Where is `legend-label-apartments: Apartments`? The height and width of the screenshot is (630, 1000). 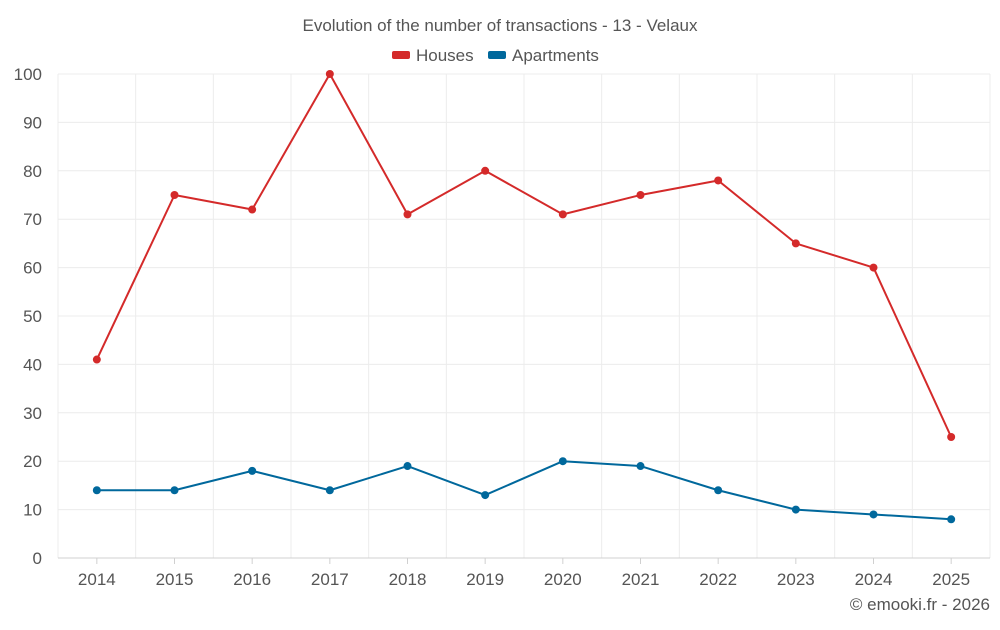
legend-label-apartments: Apartments is located at coordinates (555, 55).